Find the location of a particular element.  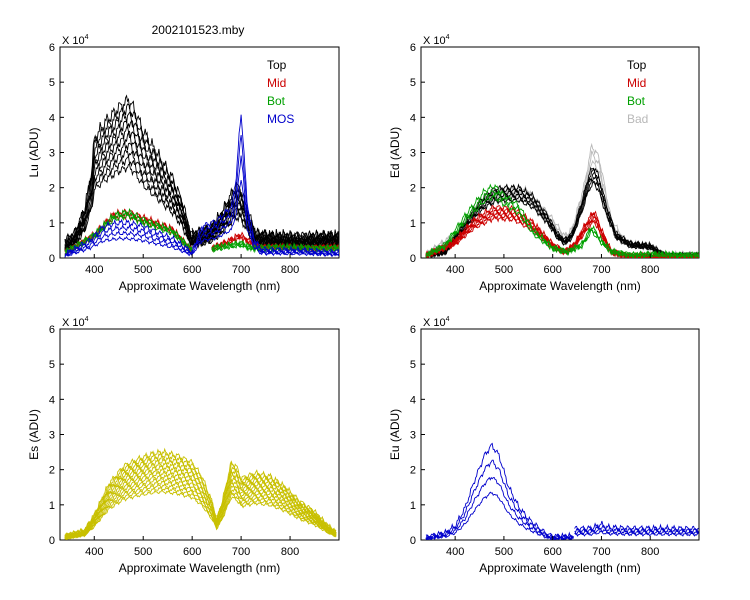

y-axis-label: Es (ADU) is located at coordinates (34, 434).